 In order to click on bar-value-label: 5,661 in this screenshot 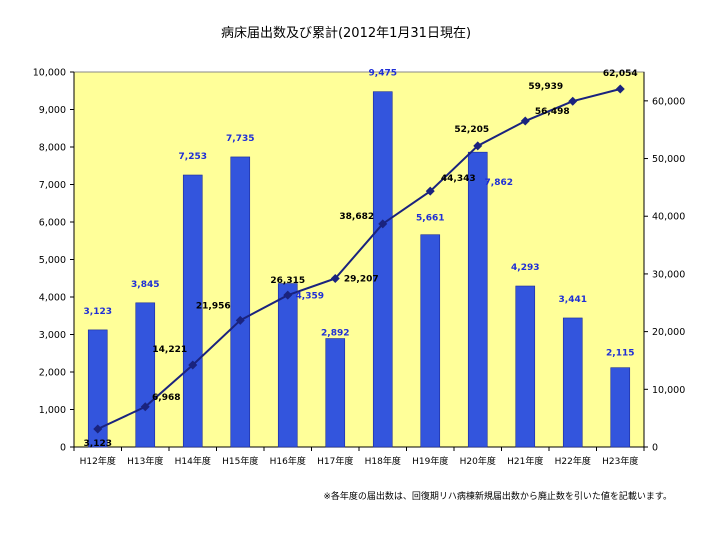, I will do `click(430, 219)`.